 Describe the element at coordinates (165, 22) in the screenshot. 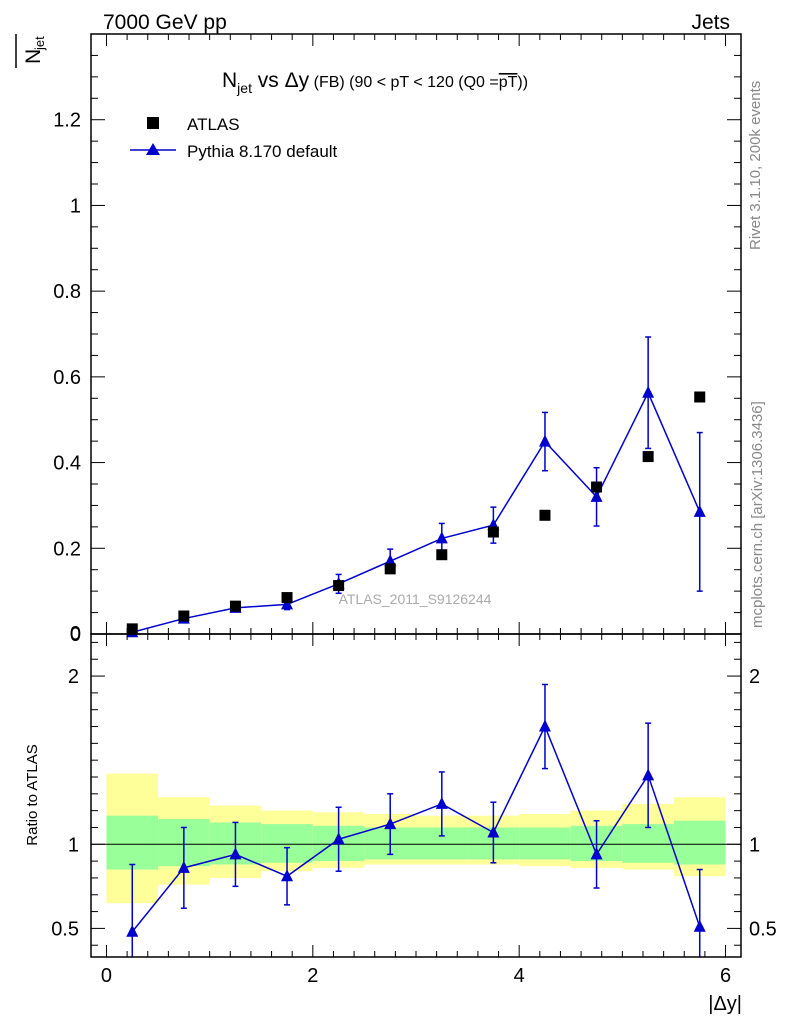

I see `energy-label: 7000 GeV pp` at that location.